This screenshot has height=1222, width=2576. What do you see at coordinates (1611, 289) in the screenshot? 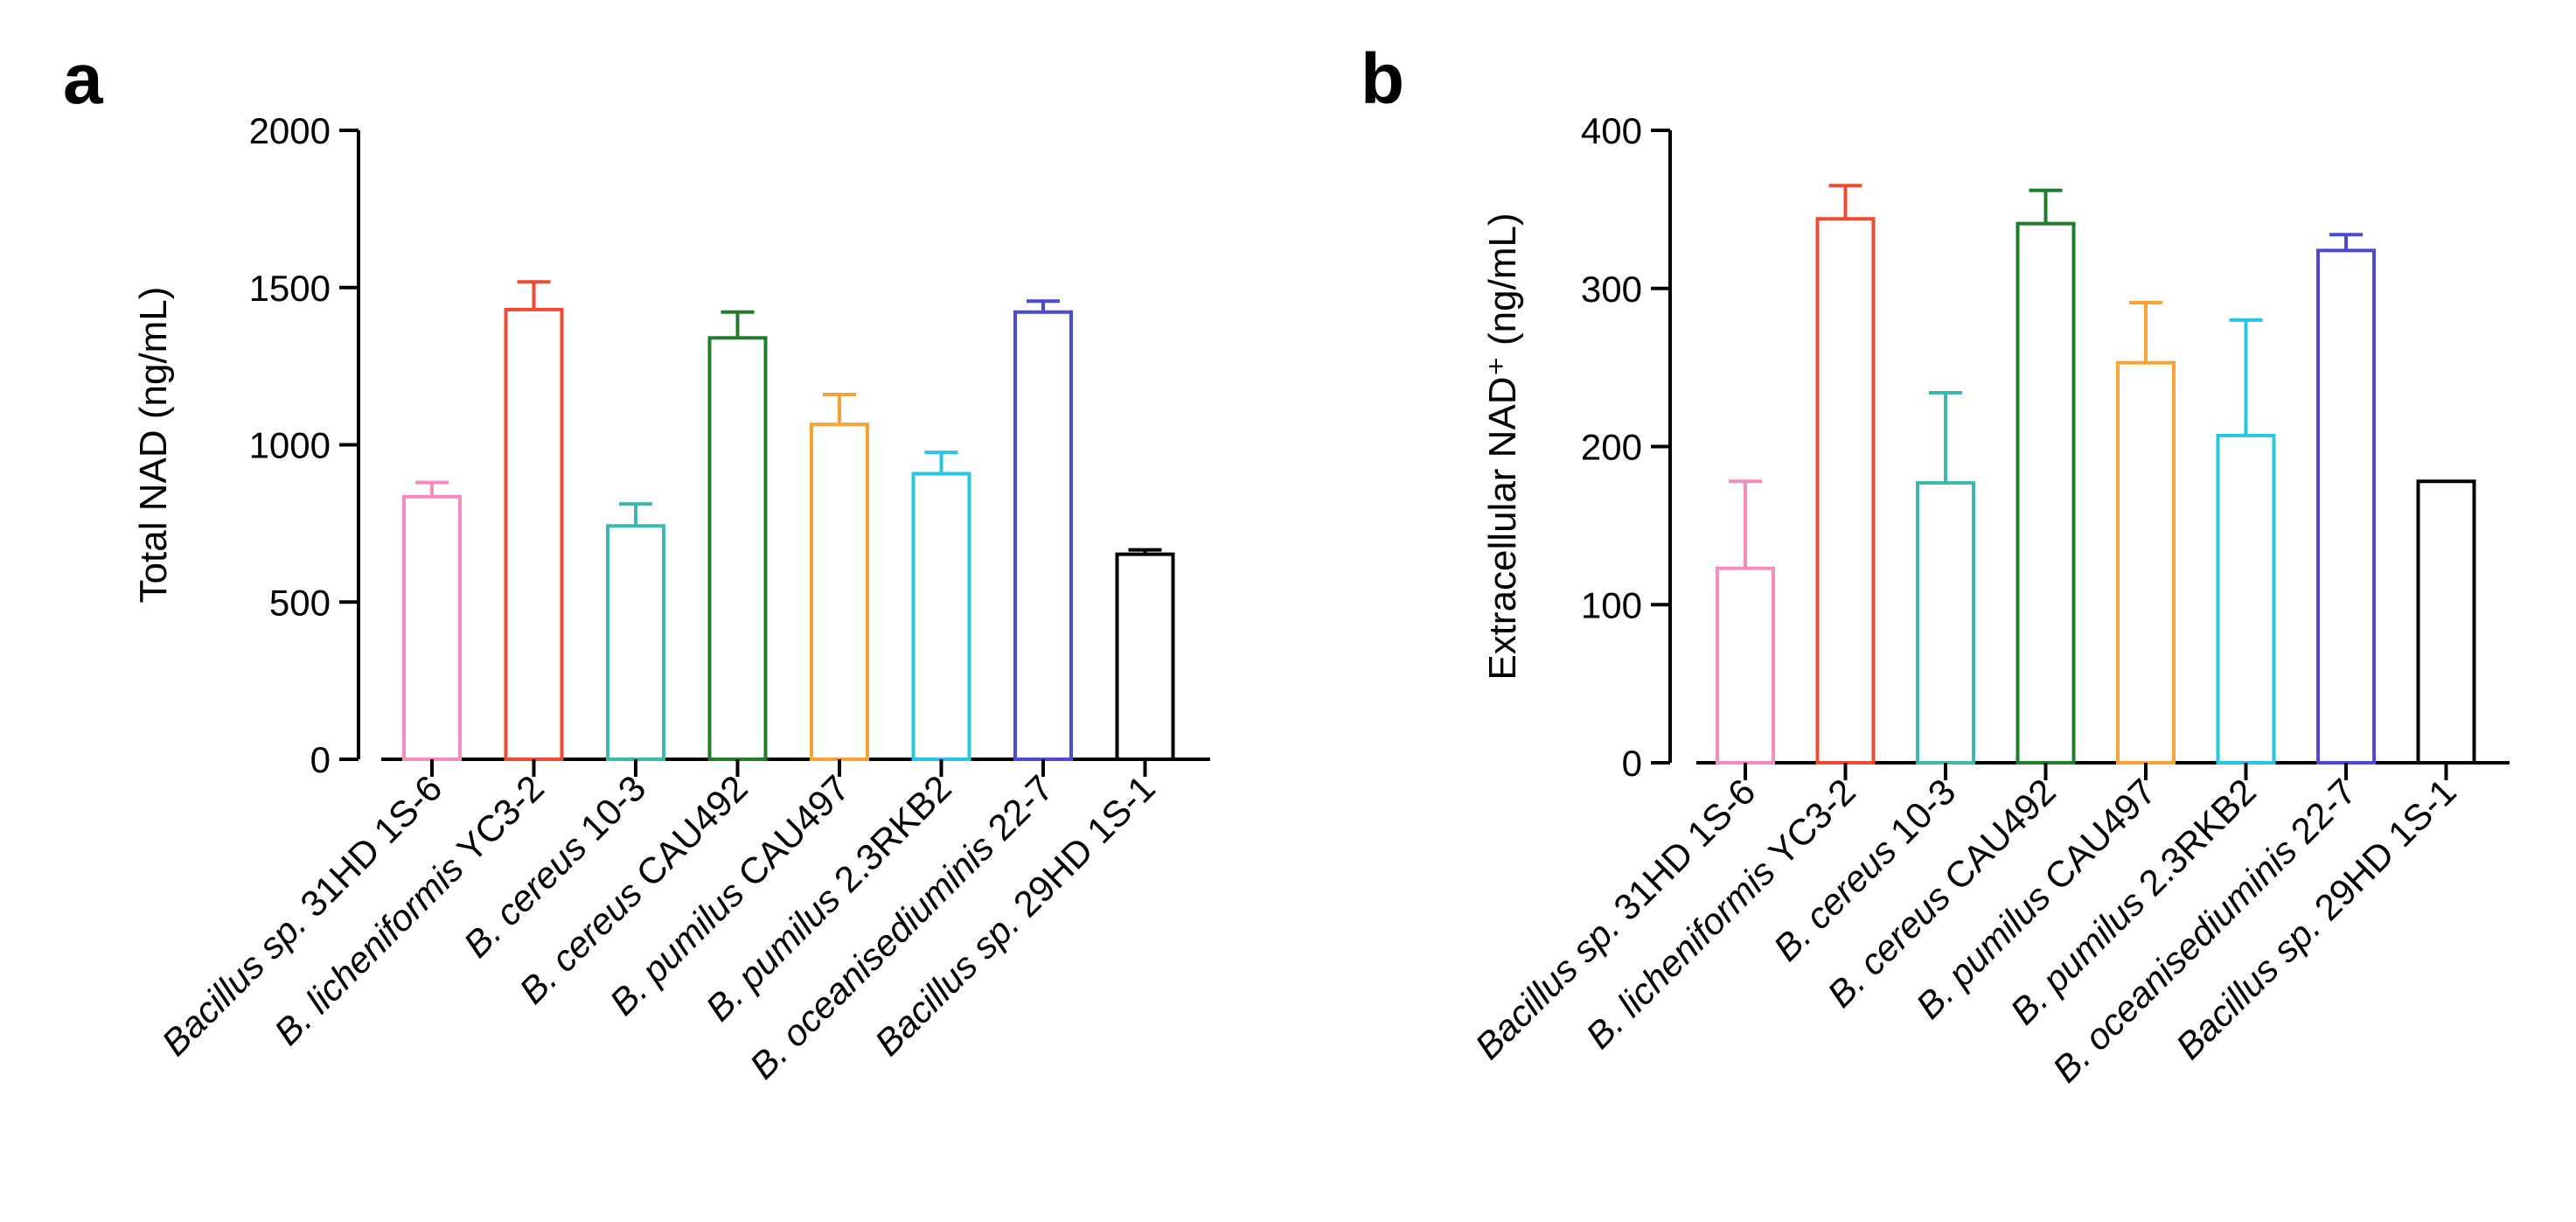
I see `y-tick-label: 300` at bounding box center [1611, 289].